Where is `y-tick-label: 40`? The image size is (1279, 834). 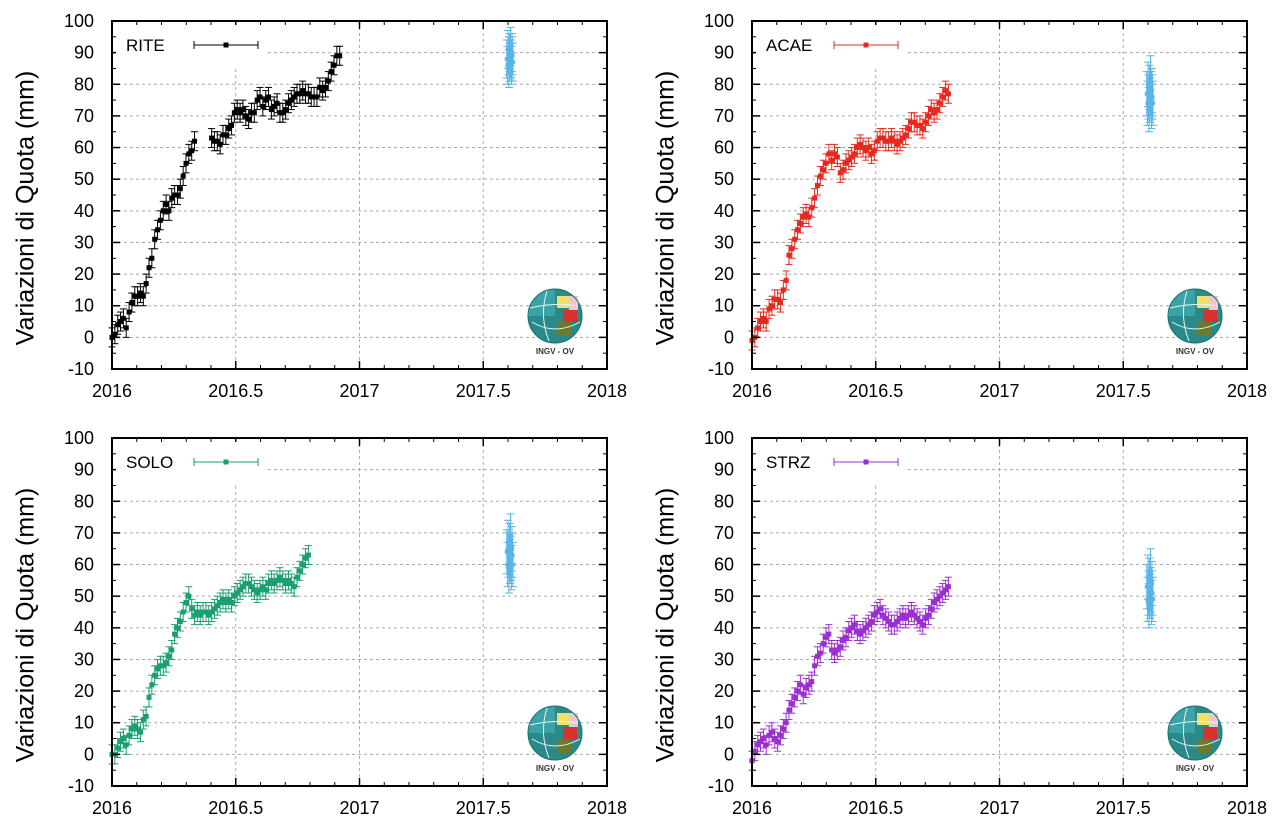
y-tick-label: 40 is located at coordinates (724, 628).